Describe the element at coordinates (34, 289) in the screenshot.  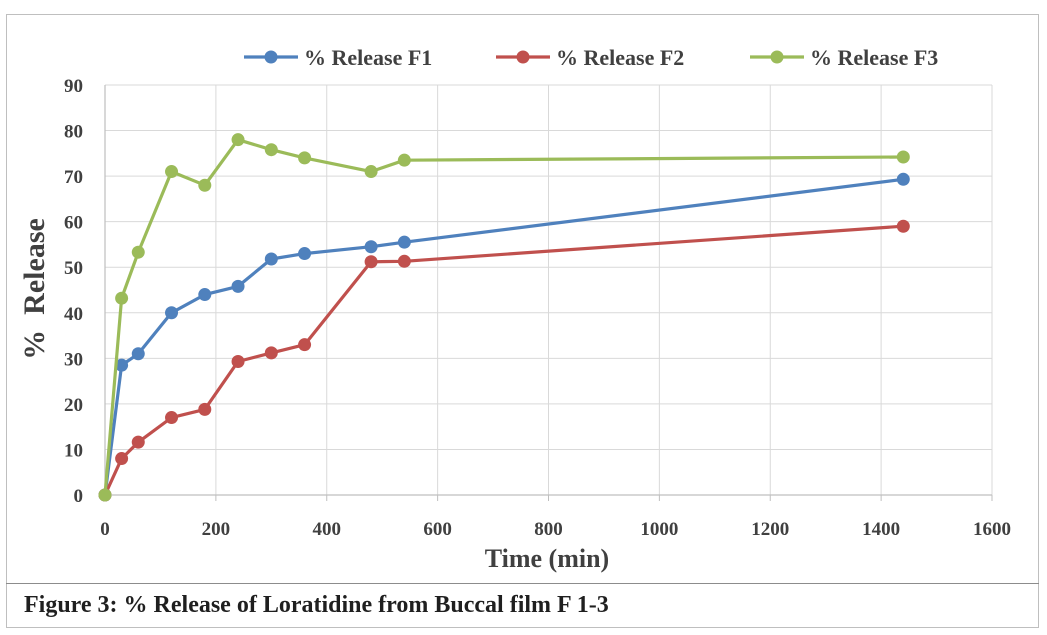
I see `y-axis-title: % Release` at that location.